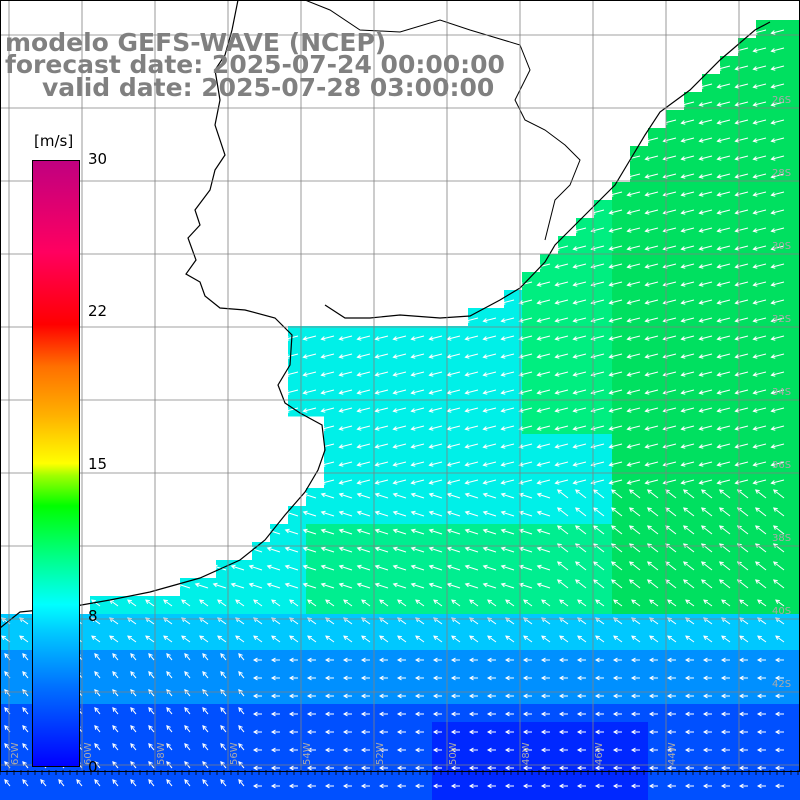  Describe the element at coordinates (93, 616) in the screenshot. I see `colorbar-tick: 8` at that location.